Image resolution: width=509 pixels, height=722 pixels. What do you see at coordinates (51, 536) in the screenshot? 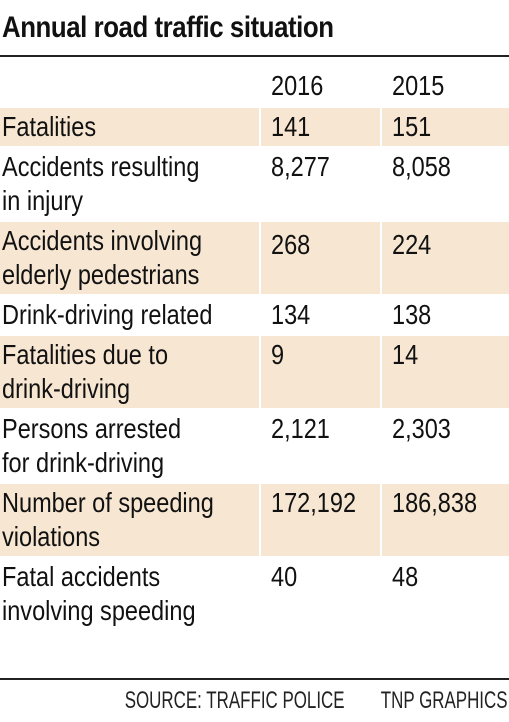
I see `row-label-line: violations` at bounding box center [51, 536].